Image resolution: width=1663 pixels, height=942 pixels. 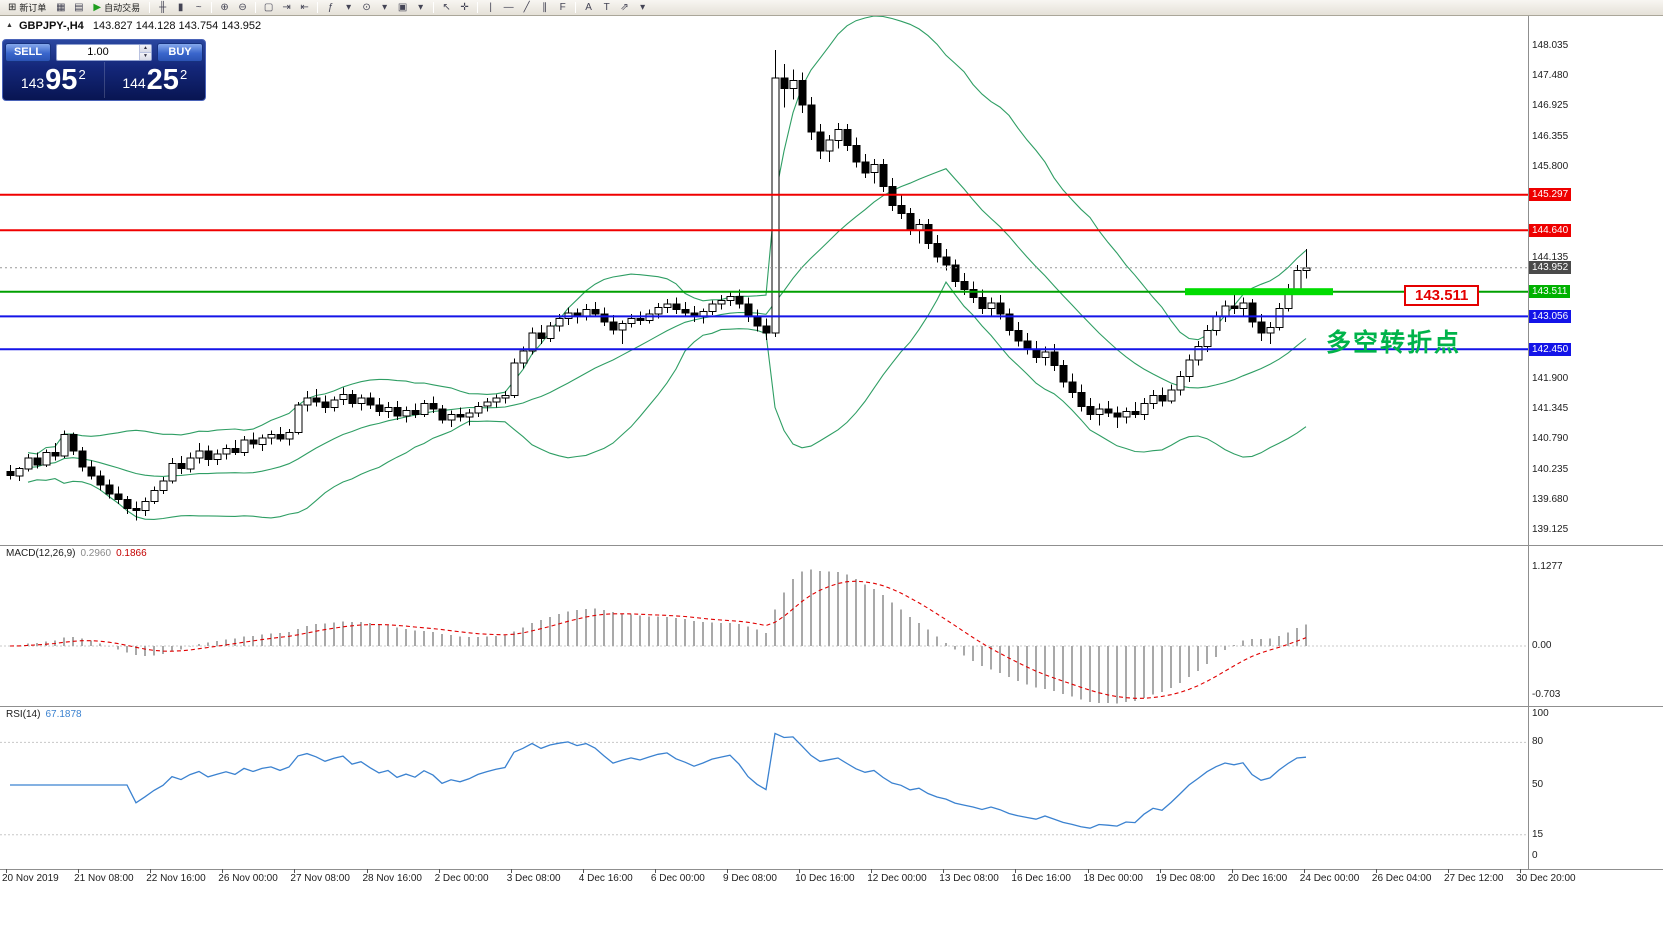 I want to click on ask-integer: 144, so click(x=134, y=83).